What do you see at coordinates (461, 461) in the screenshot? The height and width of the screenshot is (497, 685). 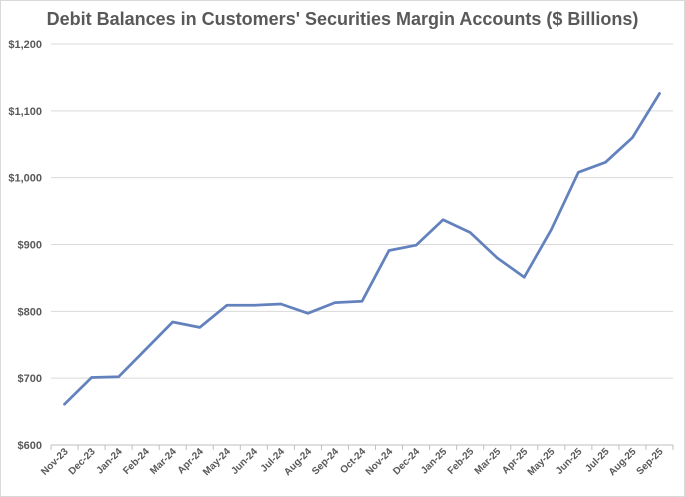 I see `x-tick-label: Feb-25` at bounding box center [461, 461].